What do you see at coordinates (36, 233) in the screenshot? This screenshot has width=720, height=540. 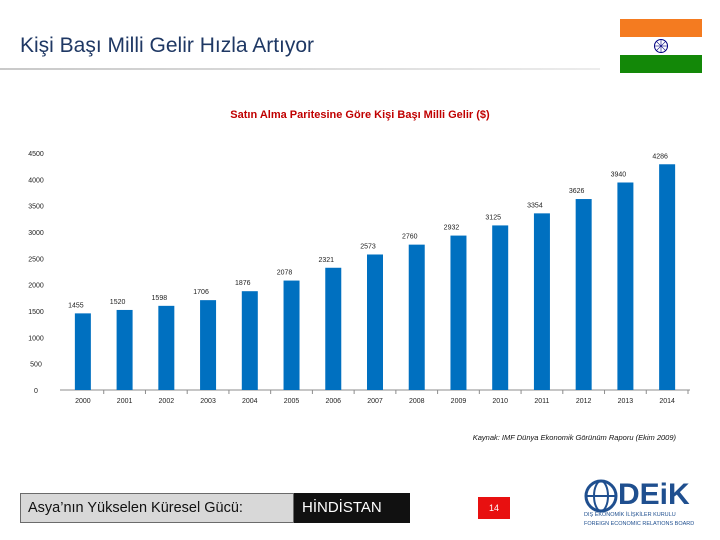 I see `y-tick-label: 3000` at bounding box center [36, 233].